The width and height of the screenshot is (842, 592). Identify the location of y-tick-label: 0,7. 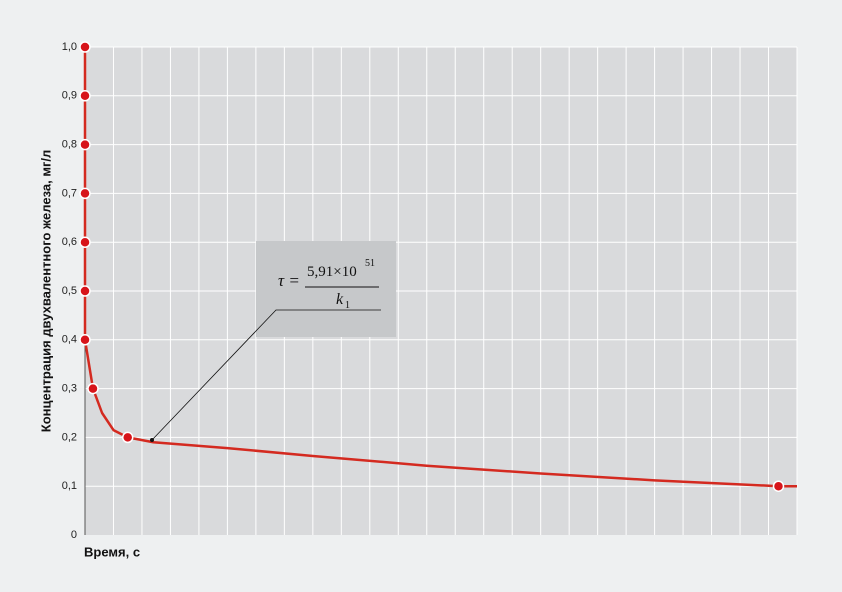
(69, 193).